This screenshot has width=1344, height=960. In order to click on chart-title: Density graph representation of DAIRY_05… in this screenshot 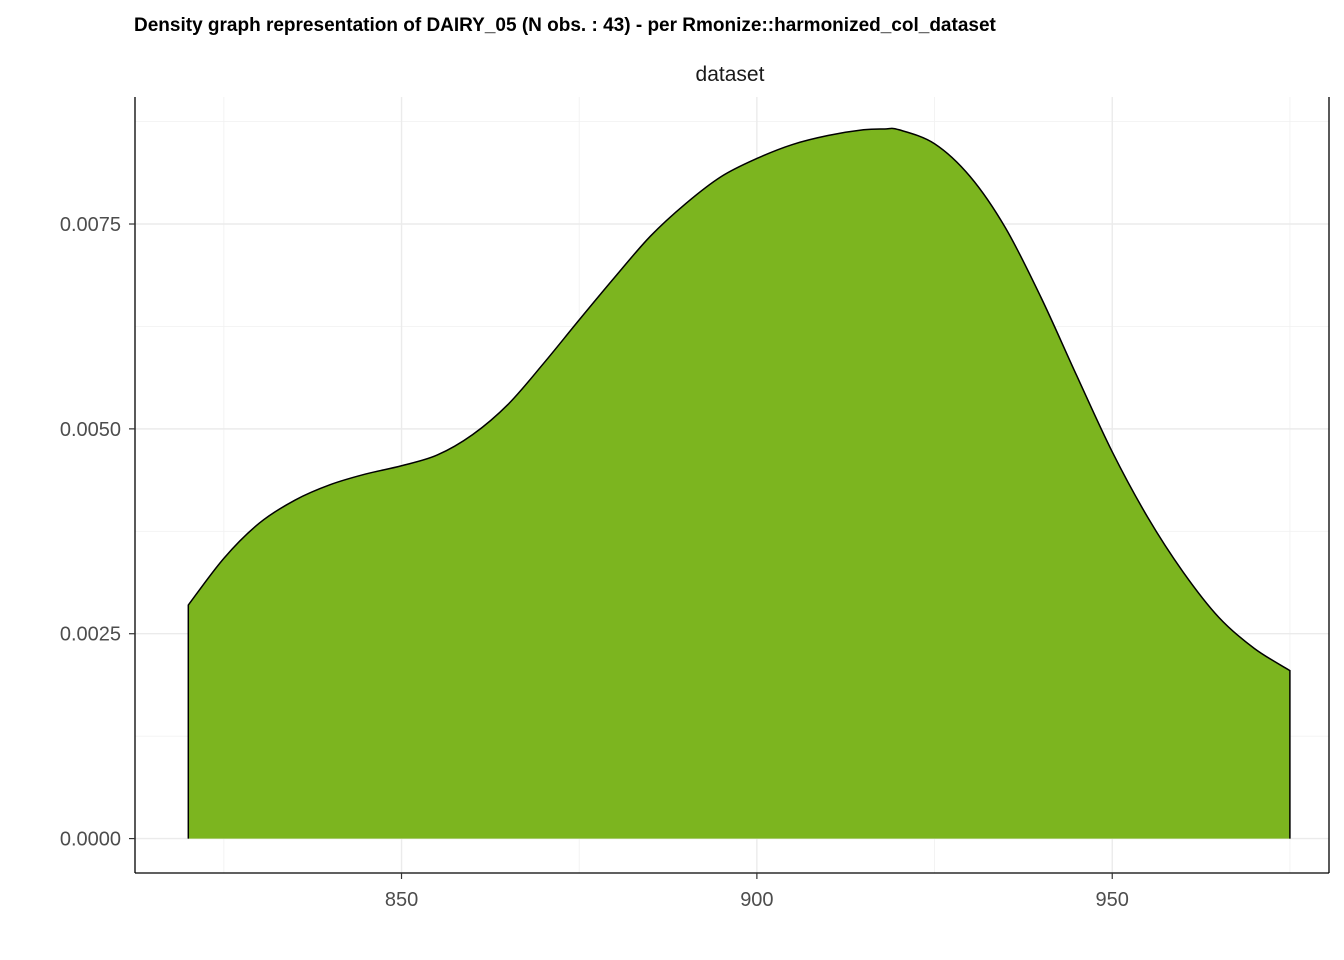, I will do `click(565, 25)`.